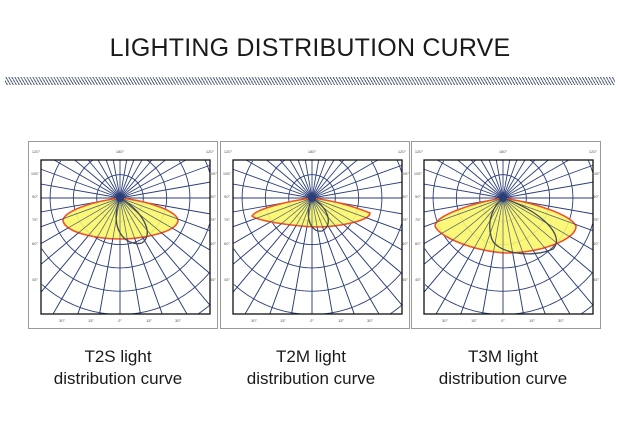 This screenshot has height=438, width=620. Describe the element at coordinates (311, 356) in the screenshot. I see `caption-line1: T2M light` at that location.